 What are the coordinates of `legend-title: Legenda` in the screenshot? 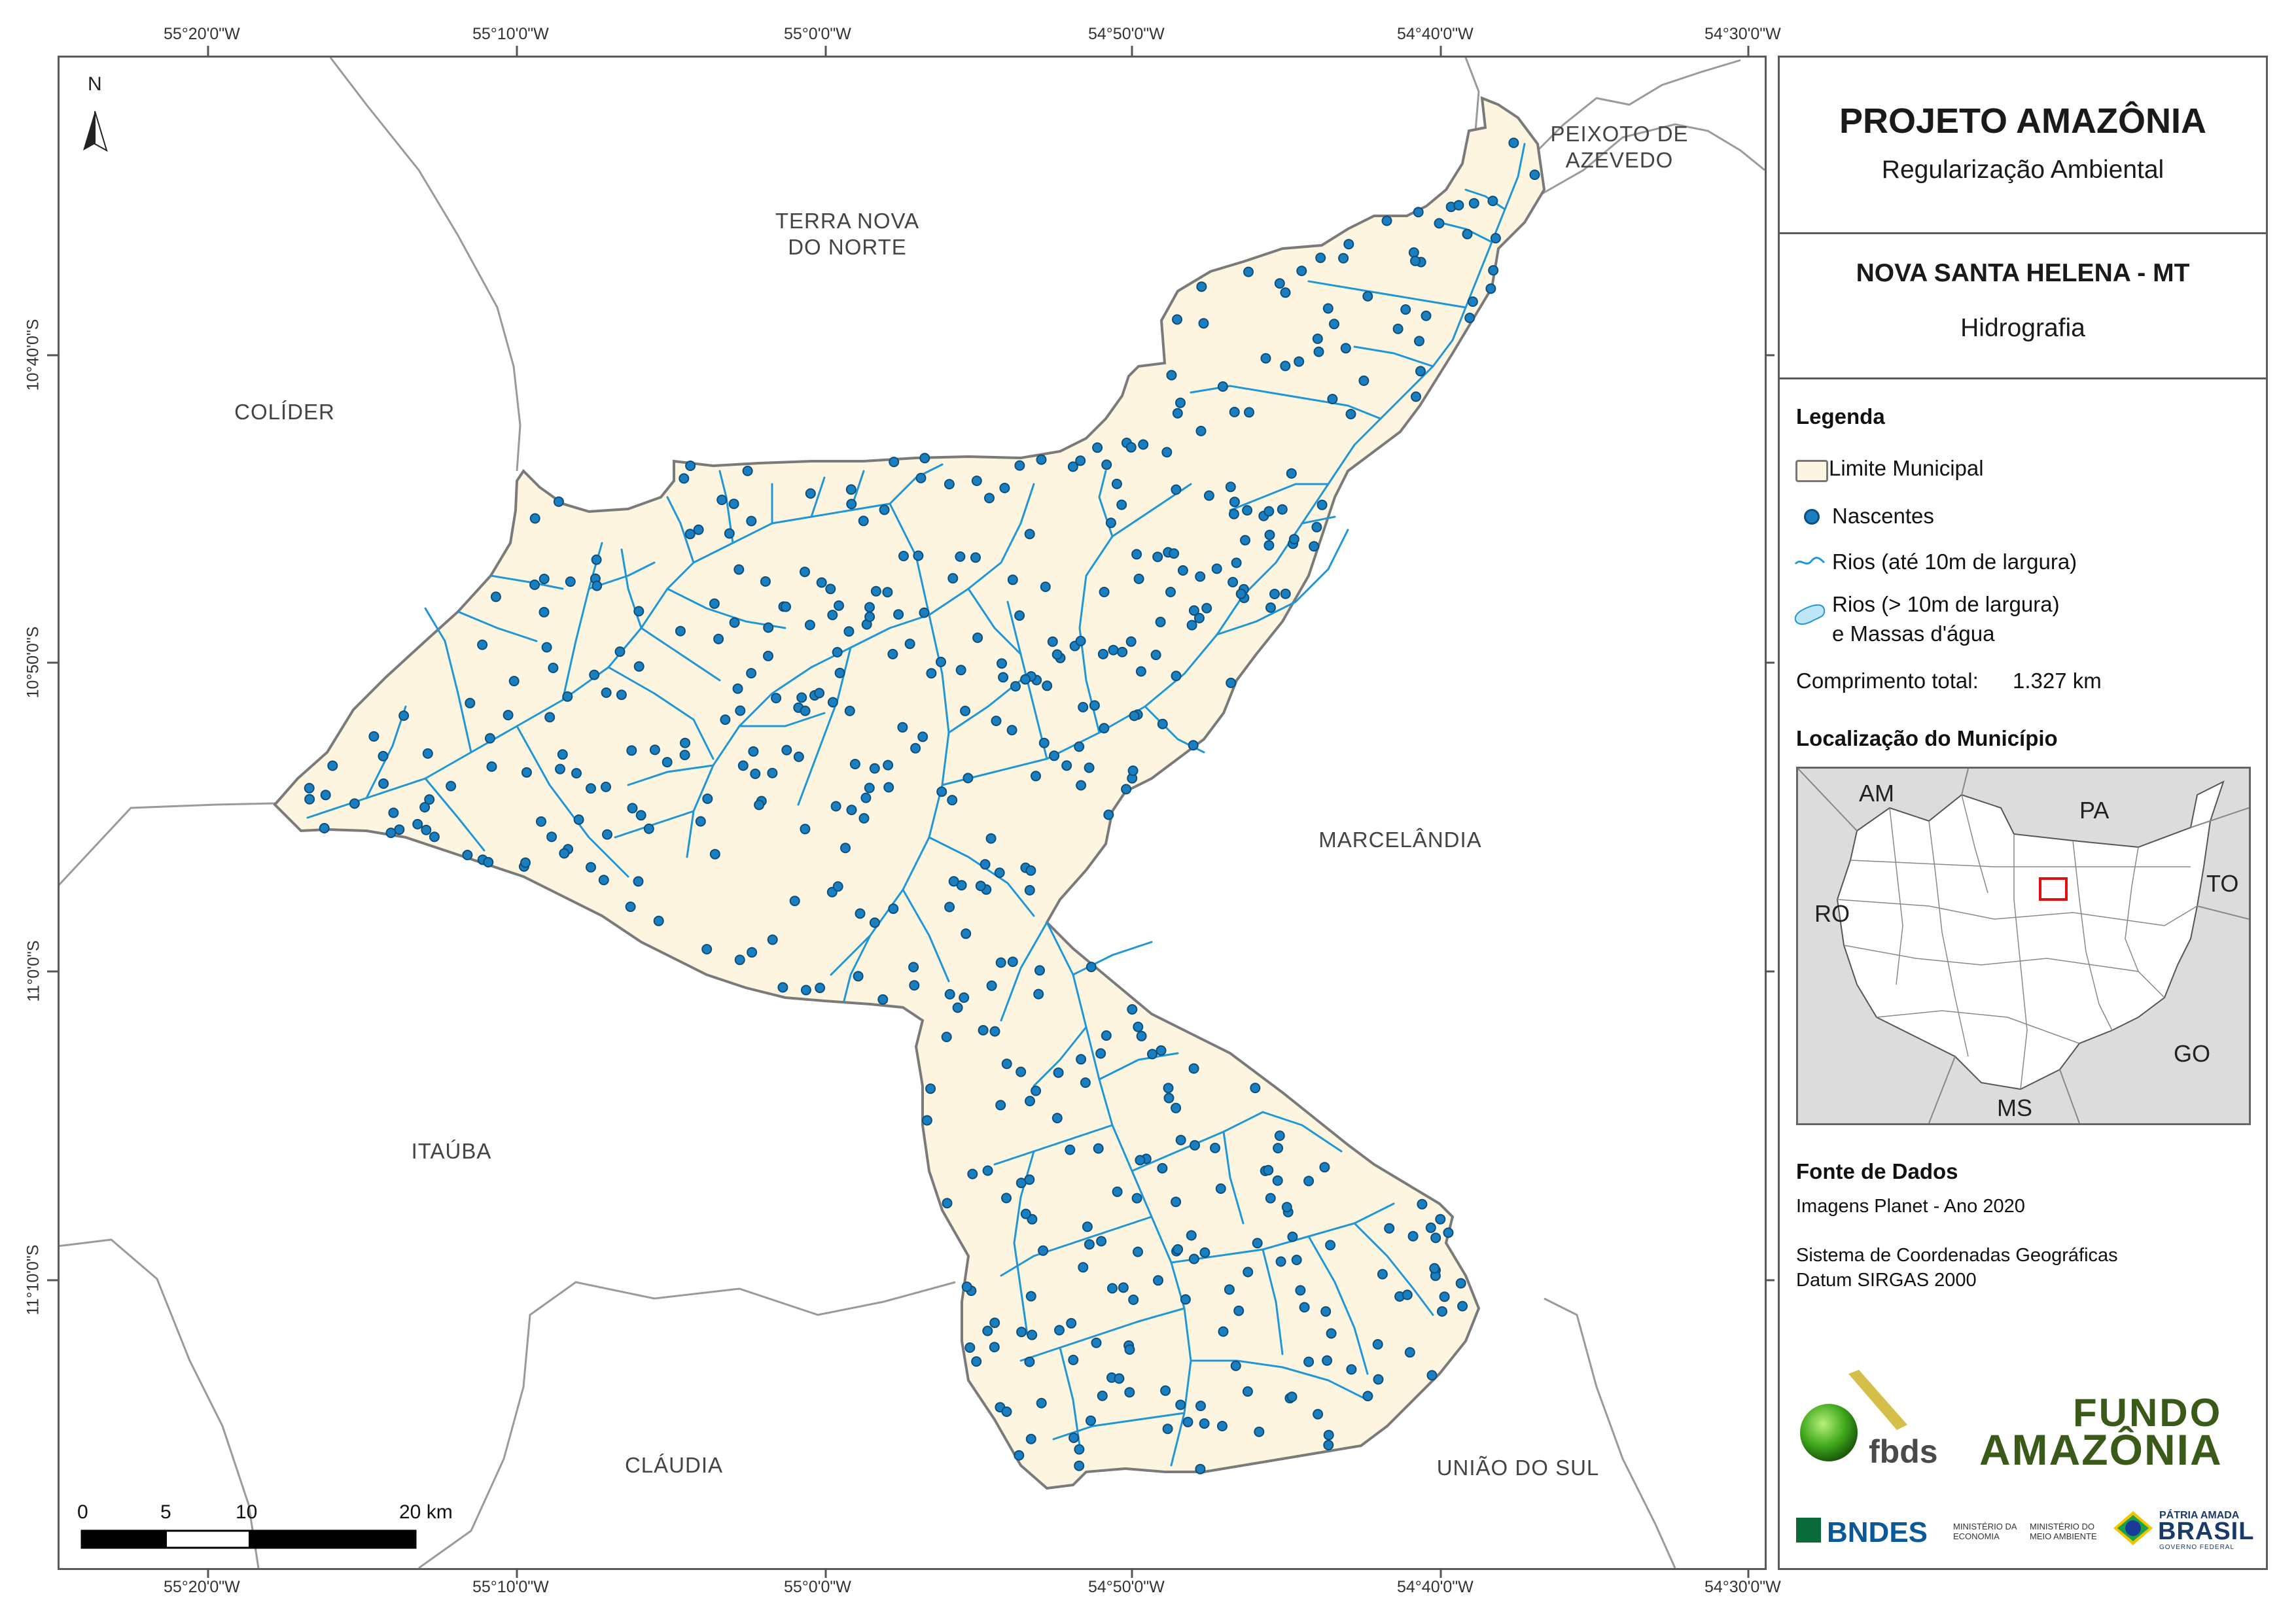 It's located at (1841, 416).